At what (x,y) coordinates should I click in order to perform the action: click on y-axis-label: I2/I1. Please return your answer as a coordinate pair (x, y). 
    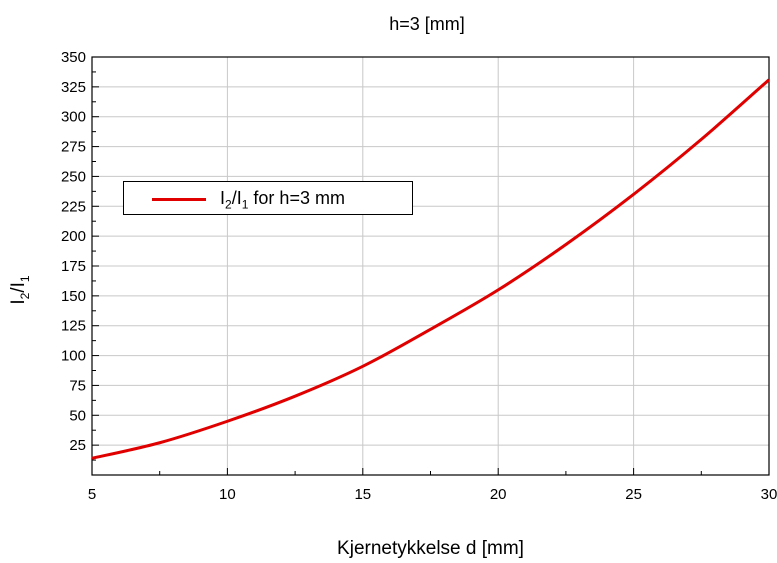
    Looking at the image, I should click on (20, 290).